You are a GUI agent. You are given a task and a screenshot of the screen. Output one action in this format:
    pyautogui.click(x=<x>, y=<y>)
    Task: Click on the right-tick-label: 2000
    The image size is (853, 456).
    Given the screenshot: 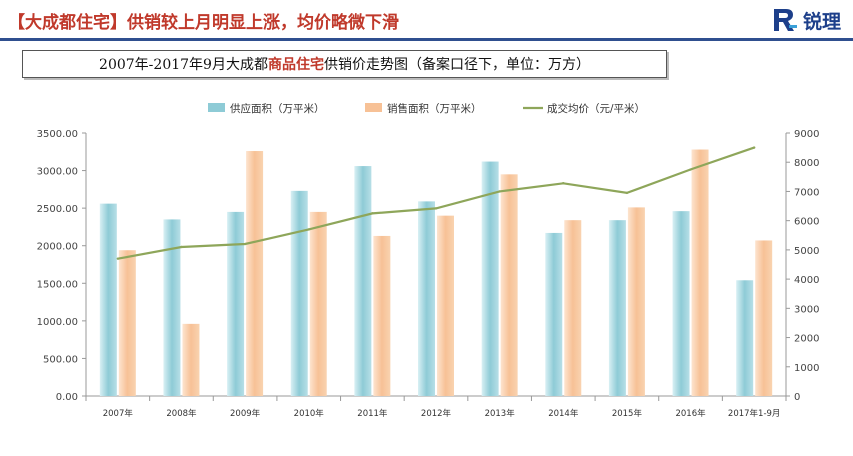 What is the action you would take?
    pyautogui.click(x=806, y=339)
    